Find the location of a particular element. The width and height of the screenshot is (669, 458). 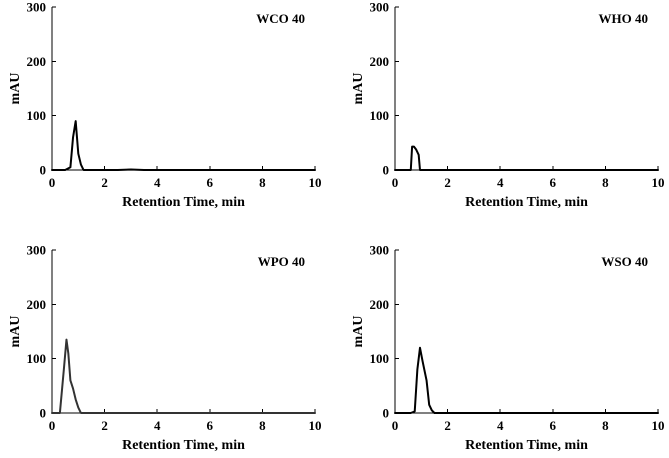

panel-title: WHO 40 is located at coordinates (623, 18).